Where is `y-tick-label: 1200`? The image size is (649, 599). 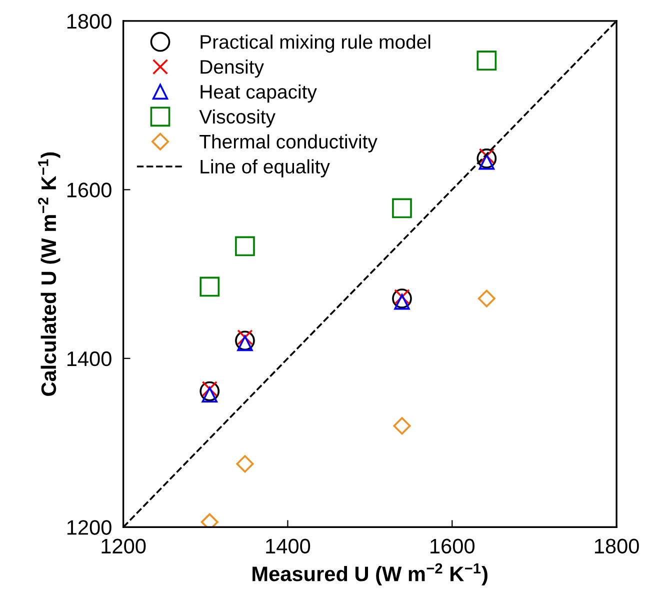
y-tick-label: 1200 is located at coordinates (89, 527).